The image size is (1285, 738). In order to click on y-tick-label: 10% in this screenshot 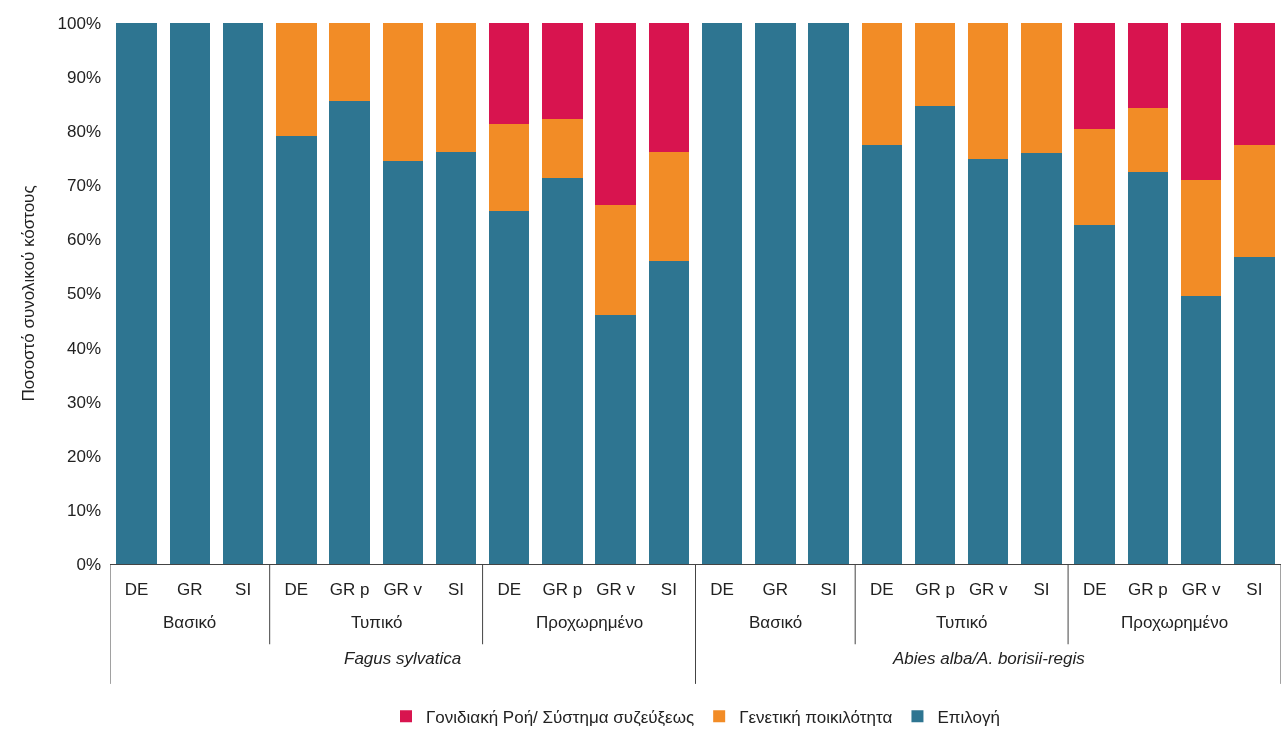, I will do `click(83, 510)`.